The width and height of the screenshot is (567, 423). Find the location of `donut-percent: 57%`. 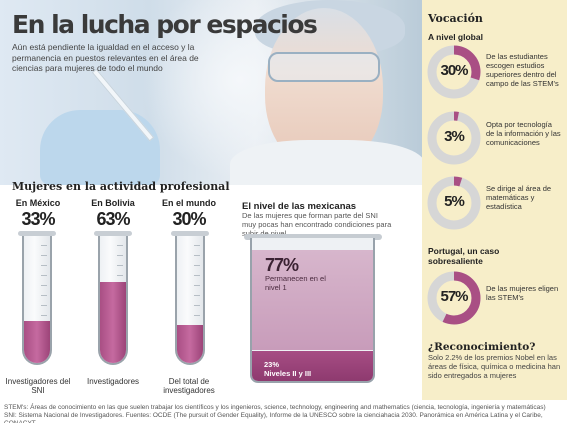

donut-percent: 57% is located at coordinates (454, 296).